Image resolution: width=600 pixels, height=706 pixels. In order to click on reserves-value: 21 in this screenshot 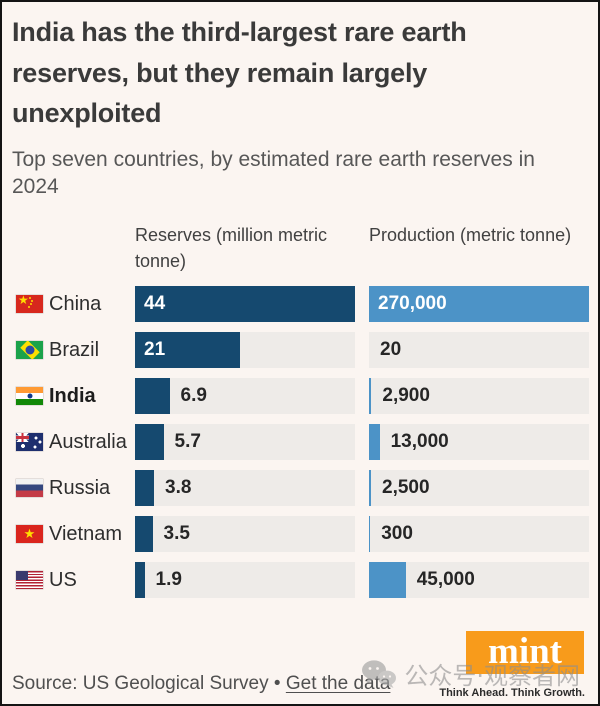, I will do `click(155, 350)`.